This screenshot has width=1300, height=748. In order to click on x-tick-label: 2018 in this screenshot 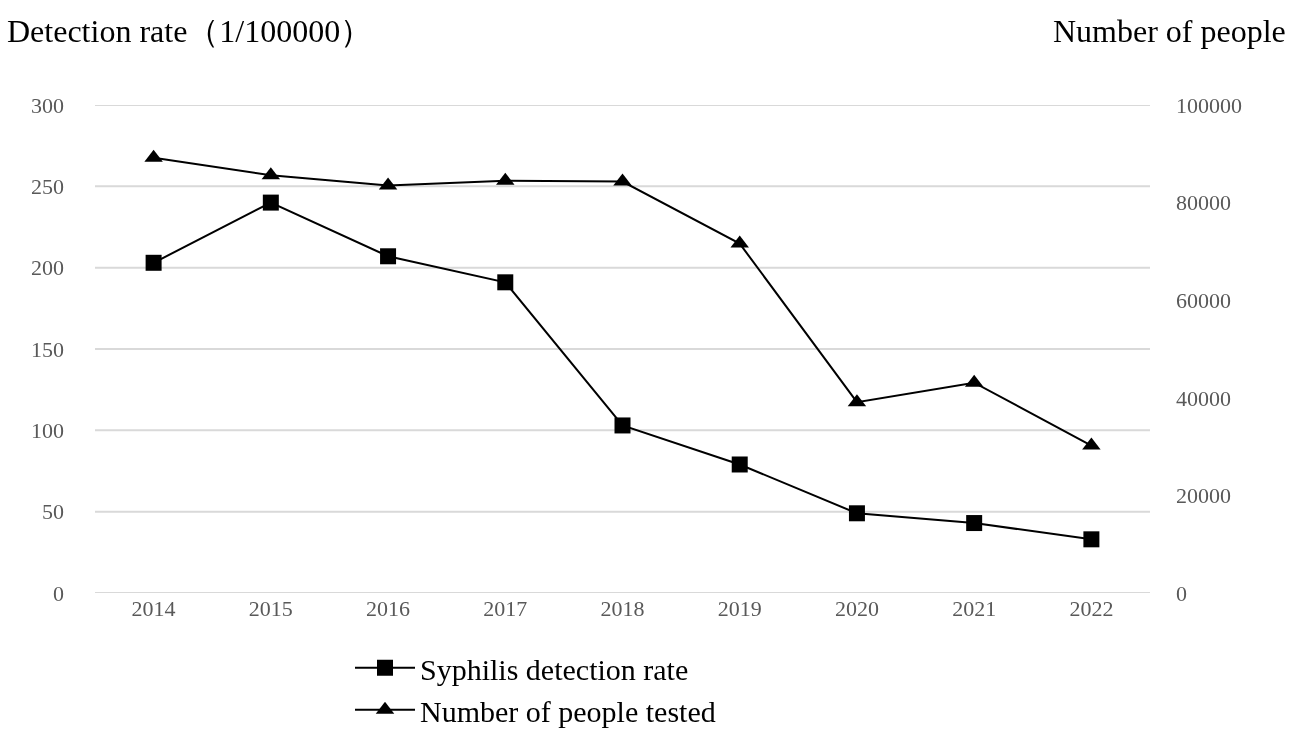, I will do `click(622, 608)`.